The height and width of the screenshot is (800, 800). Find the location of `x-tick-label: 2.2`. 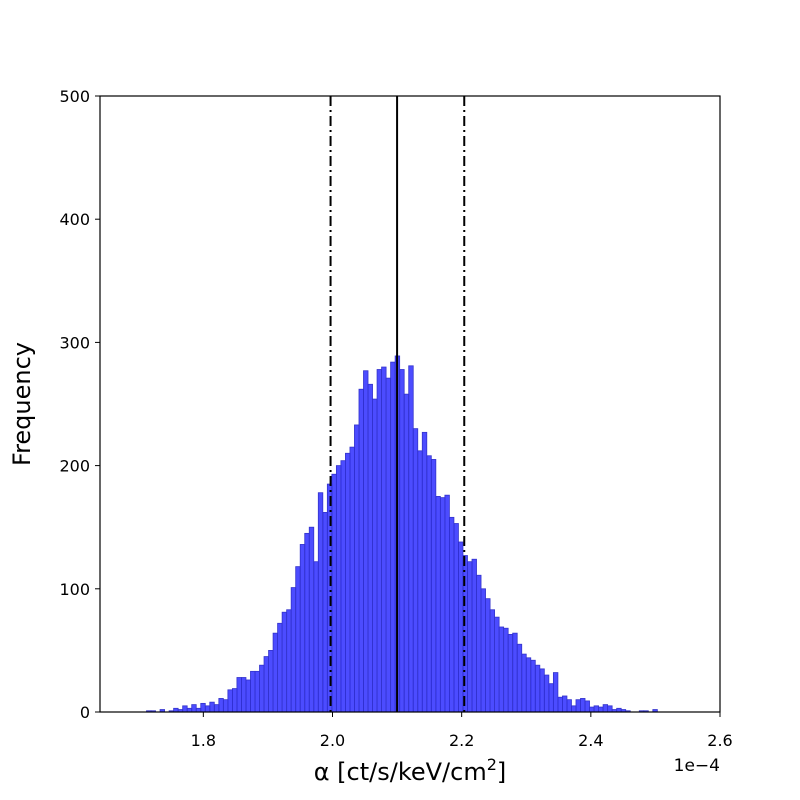

x-tick-label: 2.2 is located at coordinates (461, 740).